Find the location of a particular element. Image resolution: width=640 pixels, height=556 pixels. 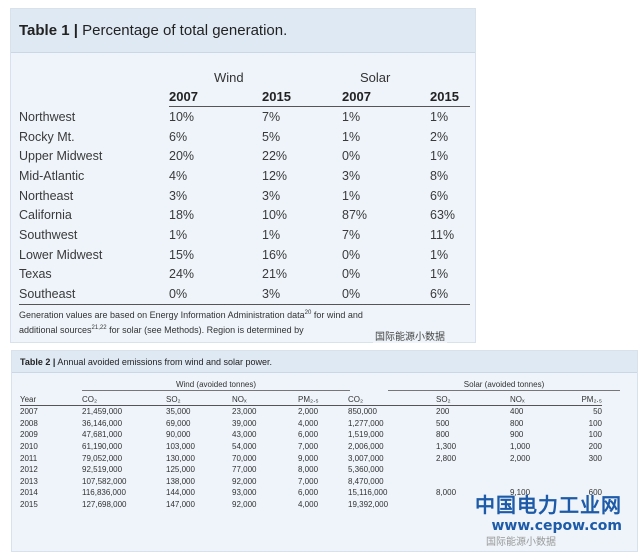

region-cell: Northwest is located at coordinates (47, 116).